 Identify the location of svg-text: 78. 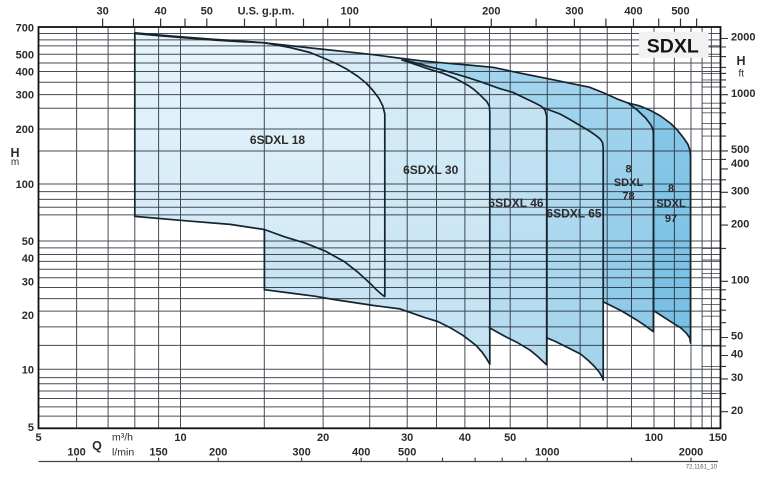
(628, 197).